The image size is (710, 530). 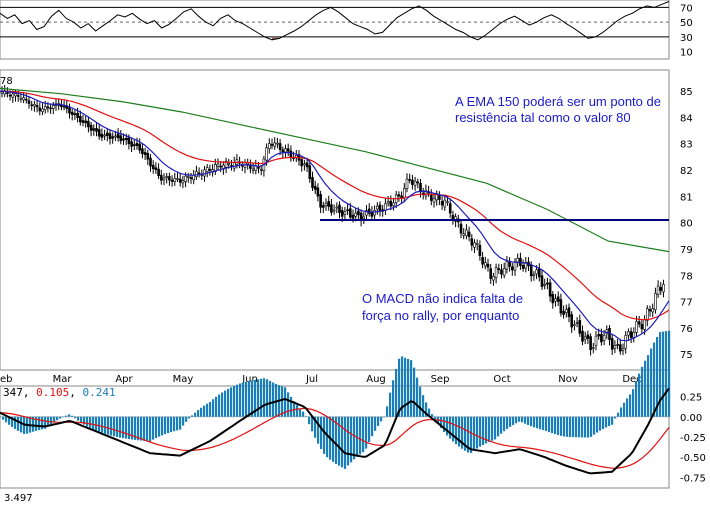 What do you see at coordinates (6, 81) in the screenshot?
I see `price-top-left-label: 78` at bounding box center [6, 81].